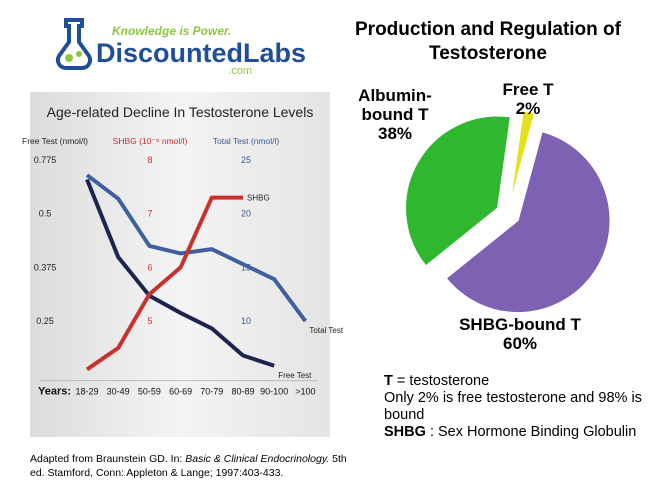  Describe the element at coordinates (388, 381) in the screenshot. I see `note-term: T` at that location.